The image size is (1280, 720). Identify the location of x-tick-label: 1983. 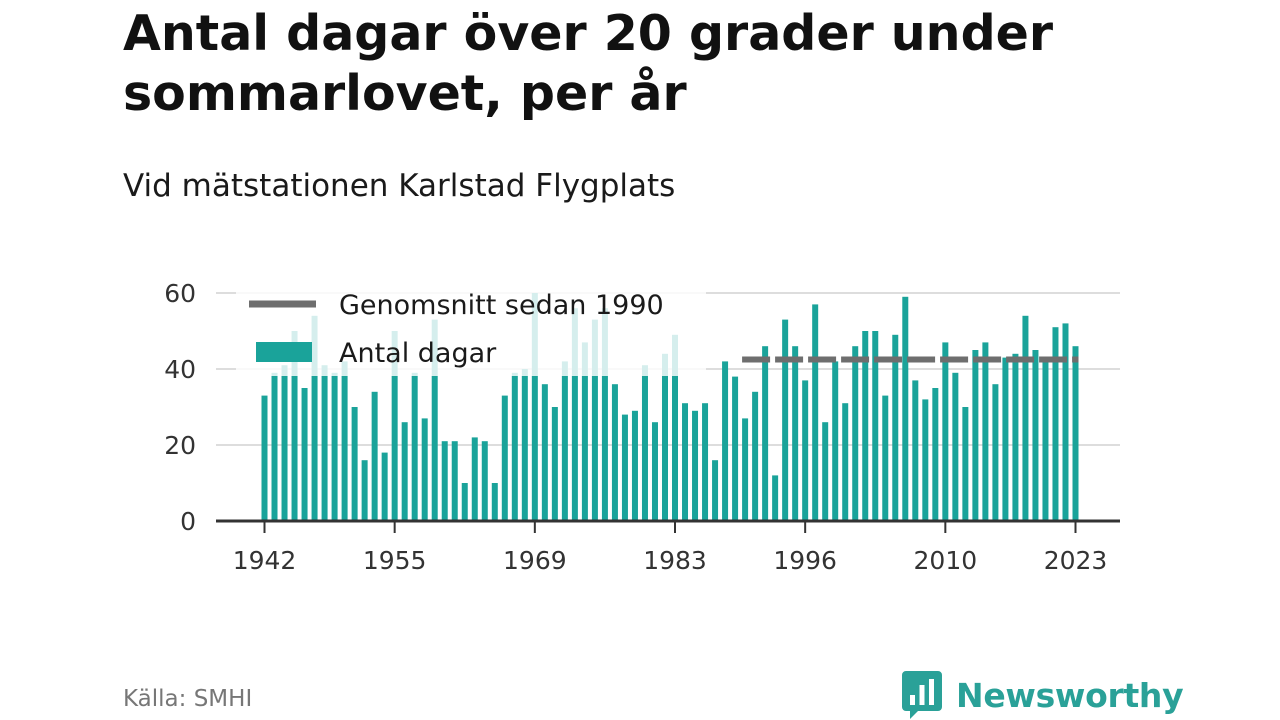
(675, 560).